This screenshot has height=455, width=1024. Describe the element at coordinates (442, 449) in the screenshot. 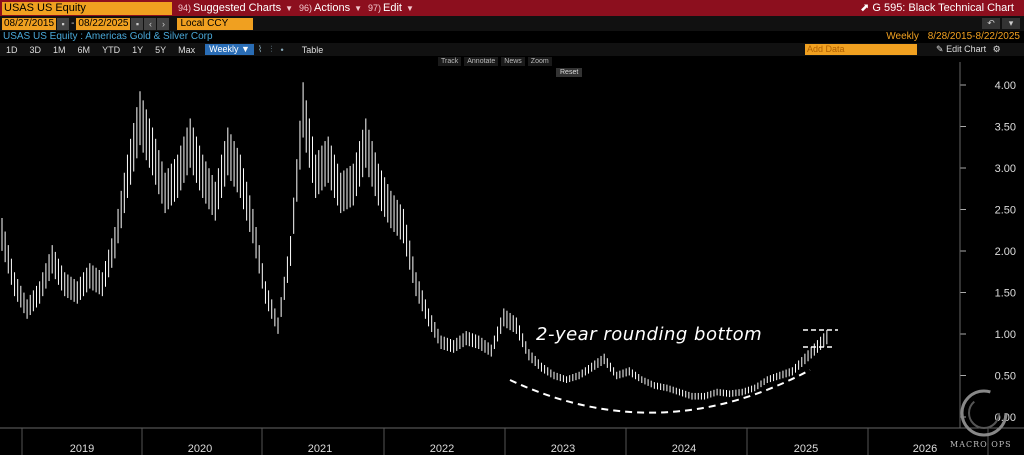

I see `x-tick-label: 2022` at that location.